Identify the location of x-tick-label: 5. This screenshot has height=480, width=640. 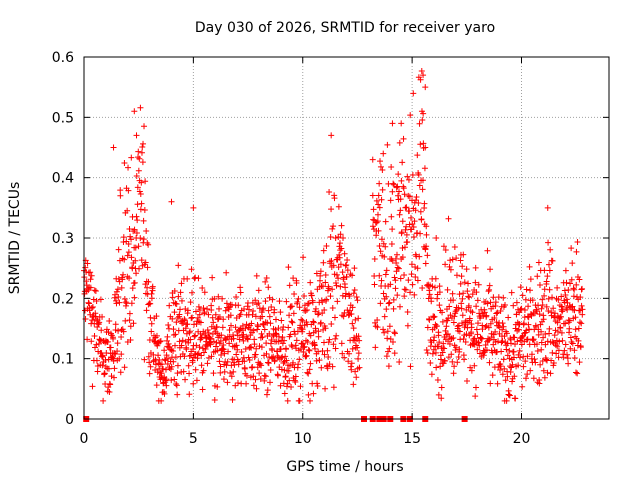
(193, 439).